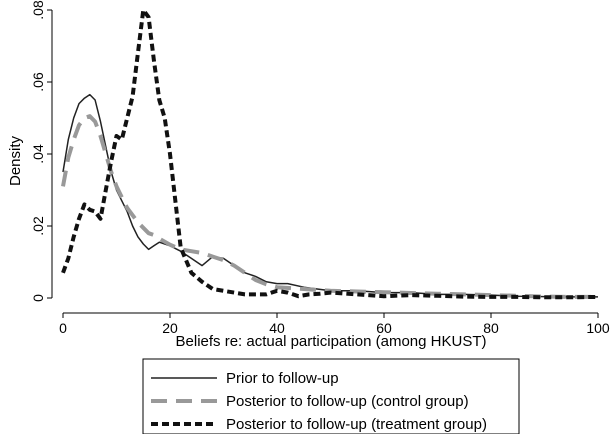 Image resolution: width=612 pixels, height=434 pixels. Describe the element at coordinates (356, 424) in the screenshot. I see `legend-label-3: Posterior to follow-up (treatment group)` at that location.